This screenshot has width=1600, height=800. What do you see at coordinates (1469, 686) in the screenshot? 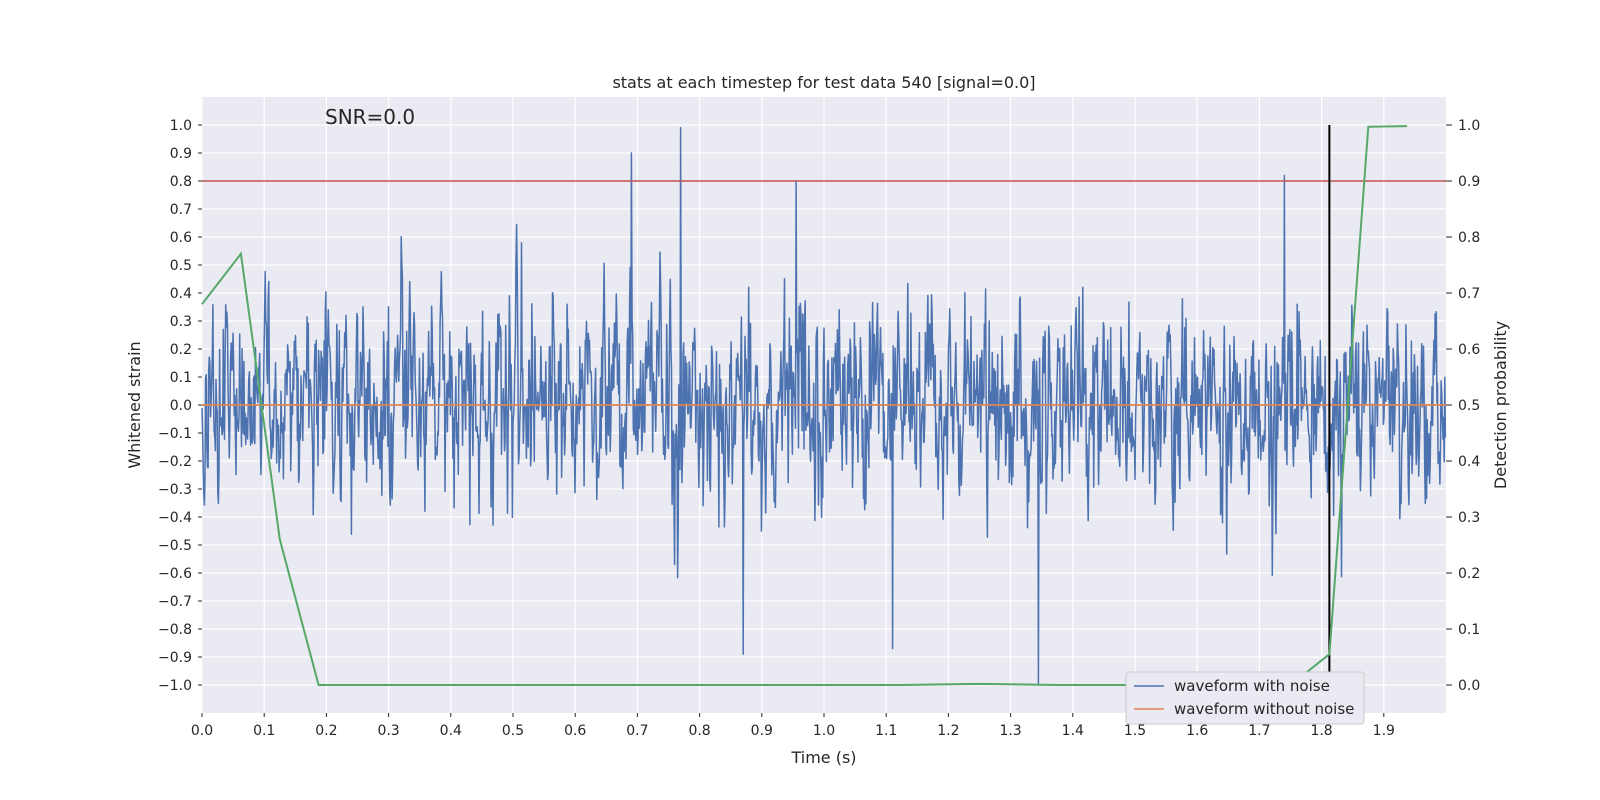
I see `y2-tick-label: 0.0` at bounding box center [1469, 686].